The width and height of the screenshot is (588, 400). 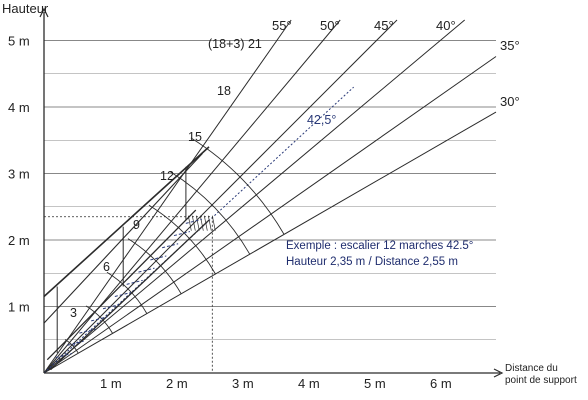 What do you see at coordinates (309, 383) in the screenshot?
I see `x-tick-label: 4 m` at bounding box center [309, 383].